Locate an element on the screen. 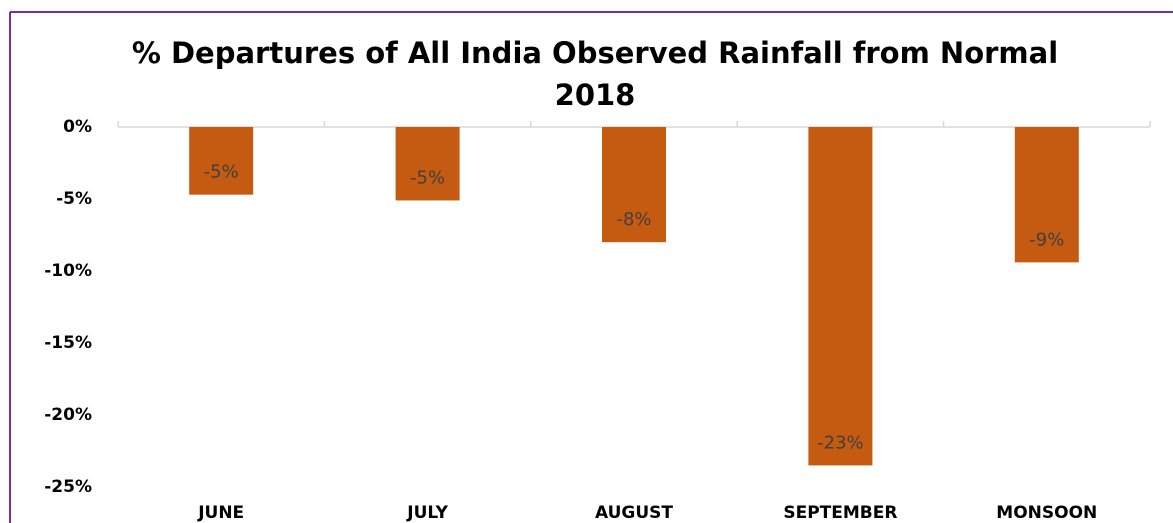  x-tick-label: MONSOON is located at coordinates (1046, 513).